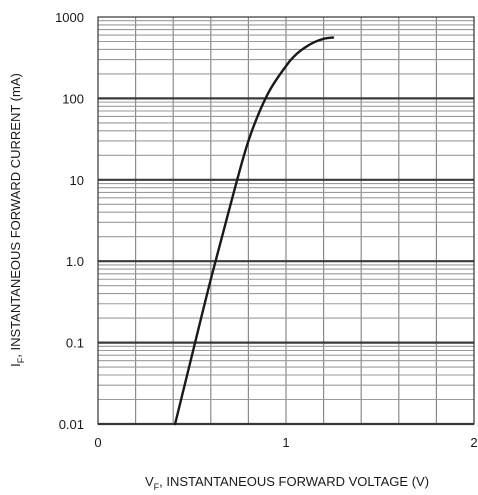 The image size is (478, 495). I want to click on y-tick-label: 0.01, so click(71, 424).